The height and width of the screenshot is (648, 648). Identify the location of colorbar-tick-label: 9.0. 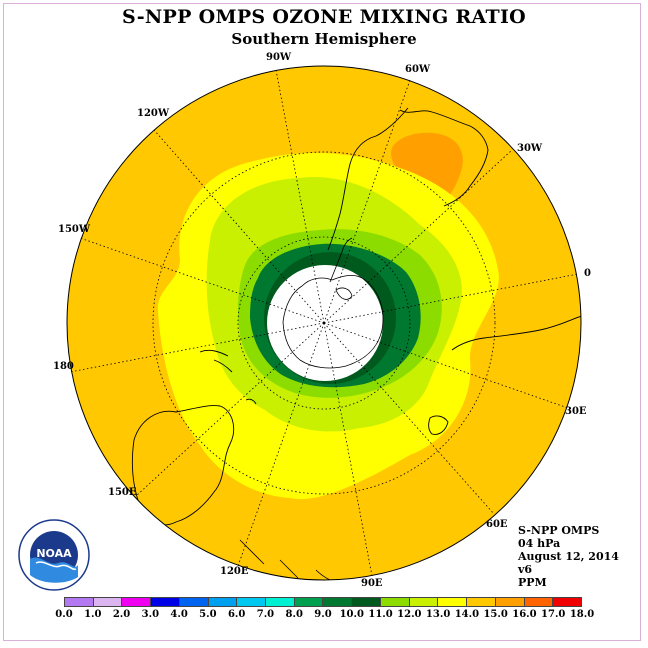
(323, 614).